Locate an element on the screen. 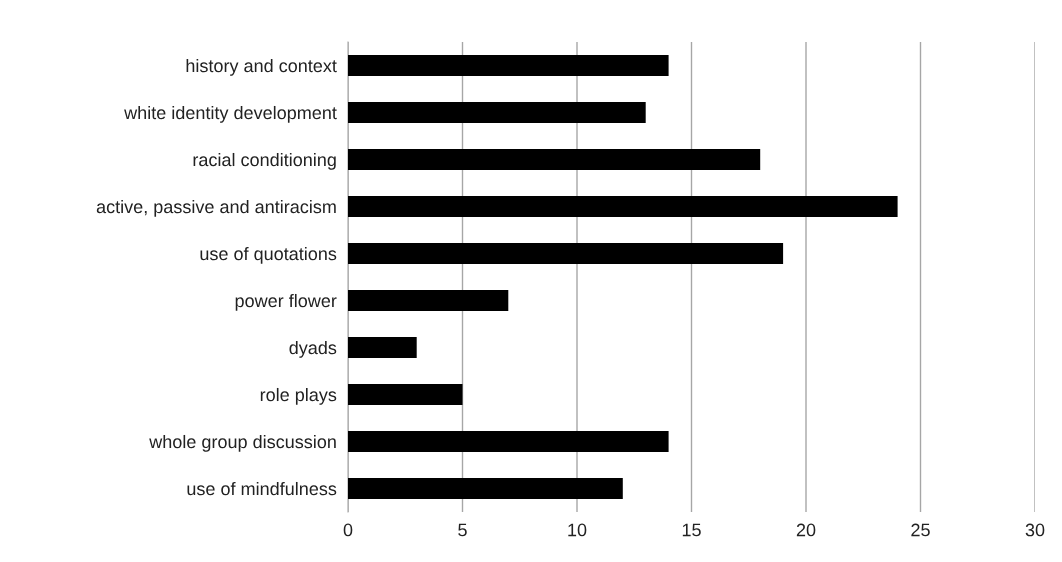 Image resolution: width=1062 pixels, height=562 pixels. y-tick-label: role plays is located at coordinates (298, 396).